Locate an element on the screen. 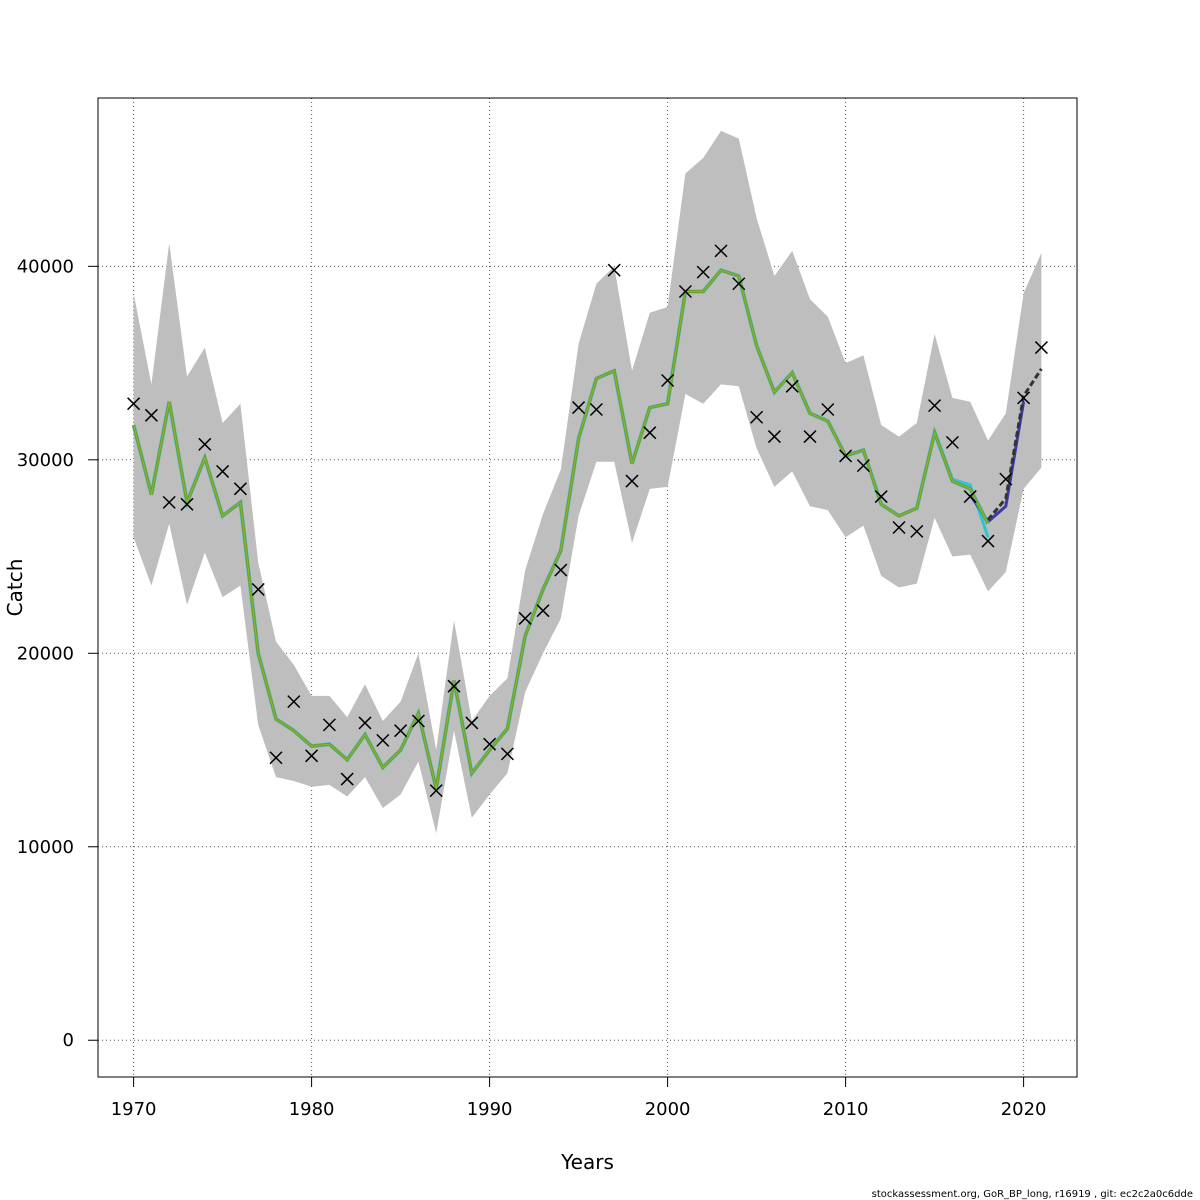 Image resolution: width=1200 pixels, height=1200 pixels. y-axis-title: Catch is located at coordinates (15, 588).